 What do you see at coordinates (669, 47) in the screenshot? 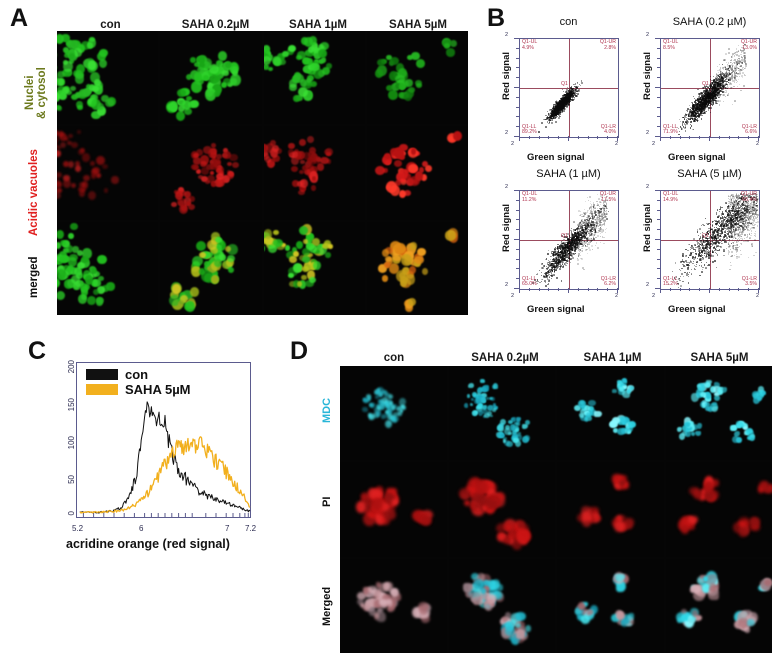
I see `quadrant-stat-ul-value: 8.5%` at bounding box center [669, 47].